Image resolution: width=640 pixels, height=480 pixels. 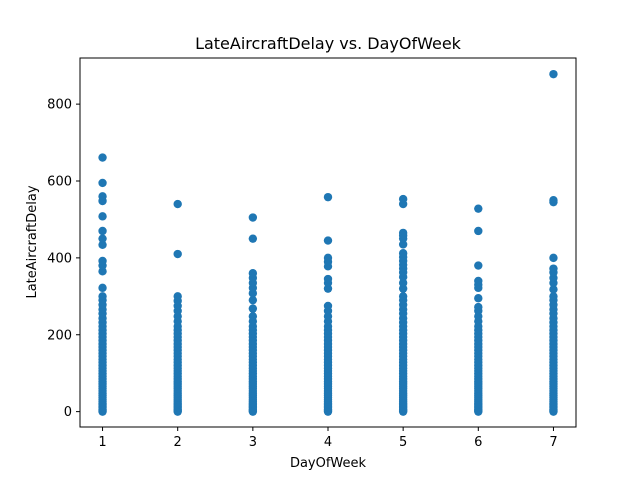 What do you see at coordinates (403, 442) in the screenshot?
I see `x-tick-label: 5` at bounding box center [403, 442].